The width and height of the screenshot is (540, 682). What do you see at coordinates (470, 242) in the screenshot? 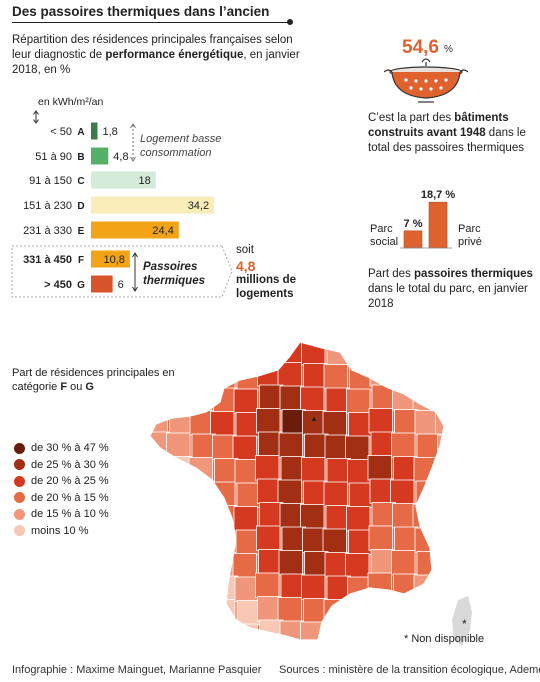
I see `parc-category-label: privé` at bounding box center [470, 242].